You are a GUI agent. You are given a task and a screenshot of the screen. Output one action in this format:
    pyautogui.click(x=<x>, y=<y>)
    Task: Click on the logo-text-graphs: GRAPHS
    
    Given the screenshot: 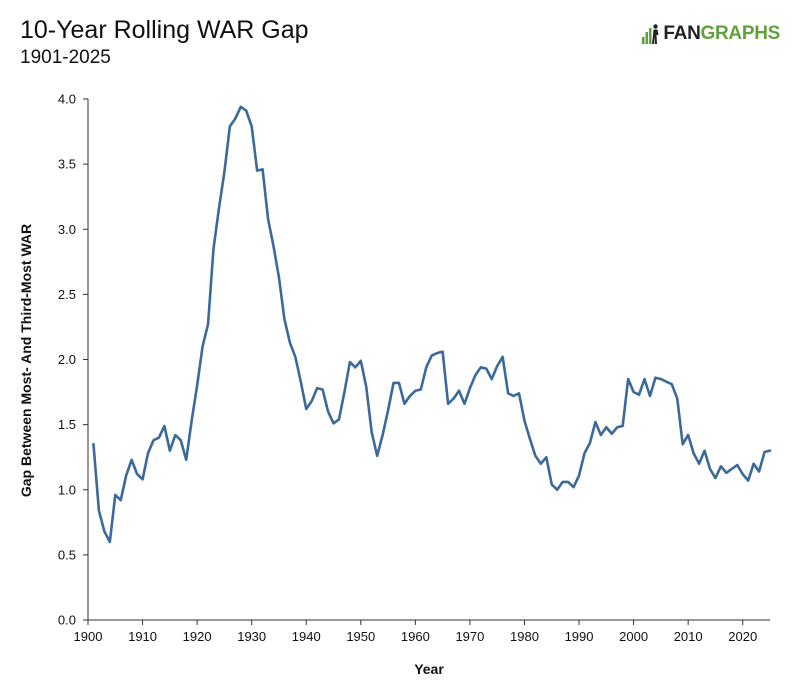 What is the action you would take?
    pyautogui.click(x=740, y=33)
    